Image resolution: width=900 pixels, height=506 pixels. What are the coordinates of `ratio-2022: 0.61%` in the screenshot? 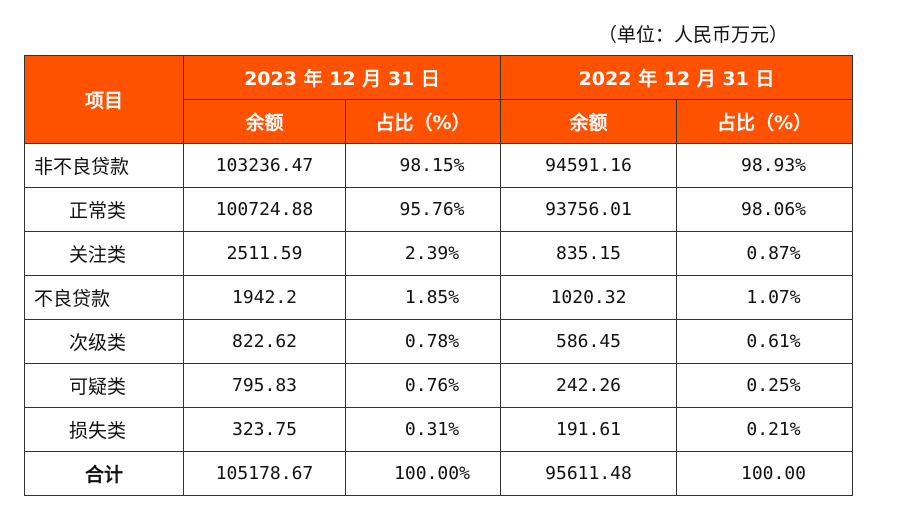 It's located at (764, 341).